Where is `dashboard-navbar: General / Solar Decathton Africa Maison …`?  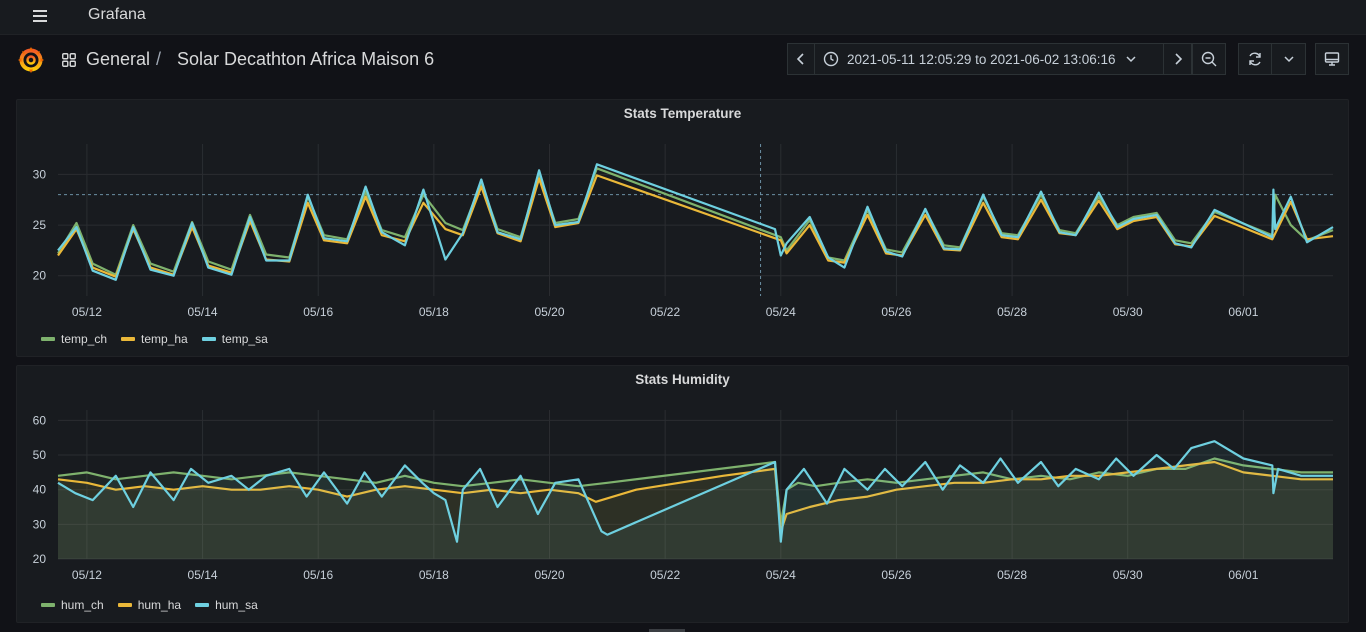
dashboard-navbar: General / Solar Decathton Africa Maison … is located at coordinates (683, 60).